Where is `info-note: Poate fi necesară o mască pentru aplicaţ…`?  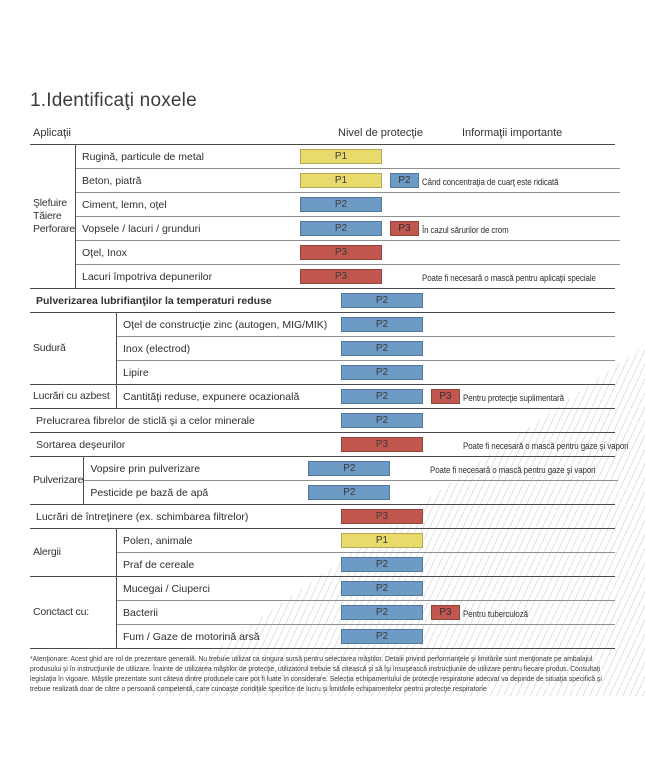 info-note: Poate fi necesară o mască pentru aplicaţ… is located at coordinates (508, 277).